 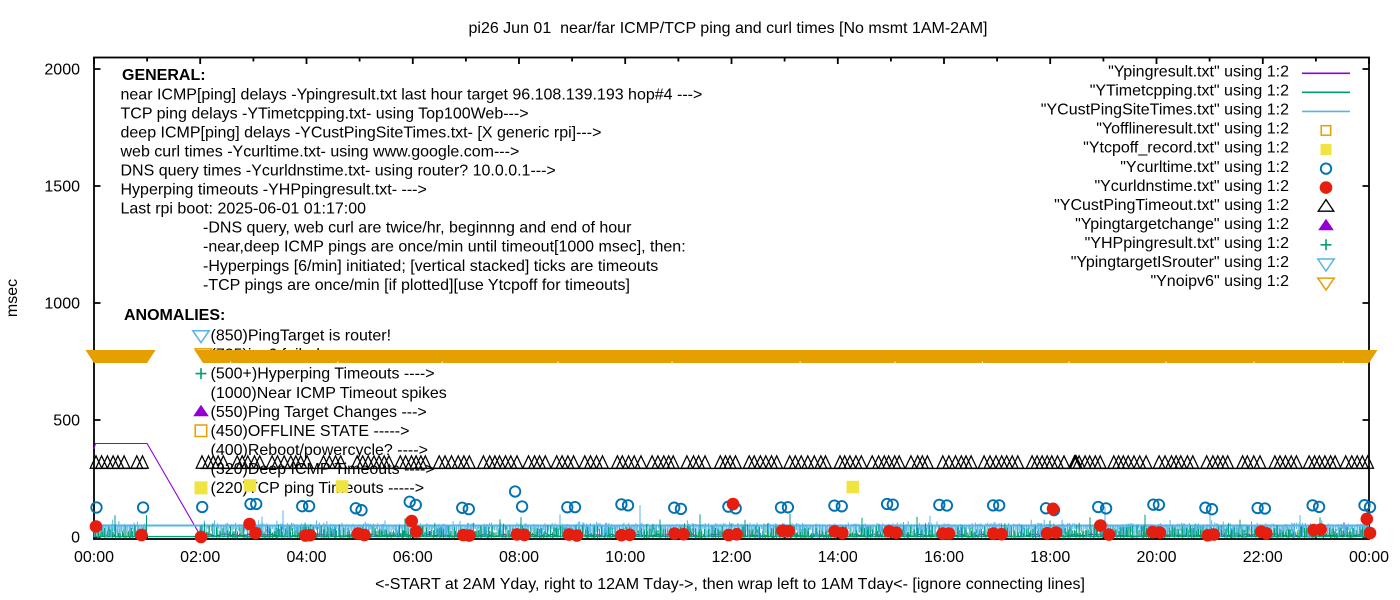 What do you see at coordinates (62, 304) in the screenshot?
I see `svg-text: 1000` at bounding box center [62, 304].